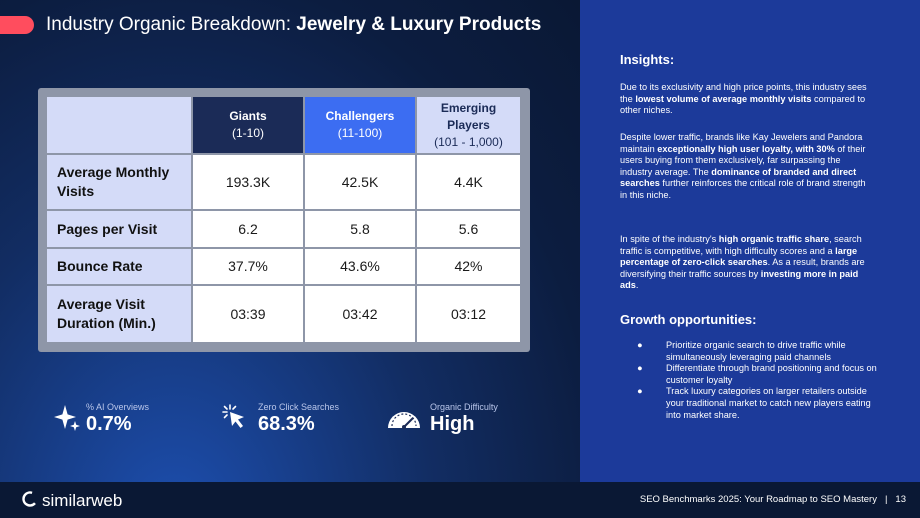 This screenshot has height=518, width=920. Describe the element at coordinates (360, 182) in the screenshot. I see `table-cell: 42.5K` at that location.